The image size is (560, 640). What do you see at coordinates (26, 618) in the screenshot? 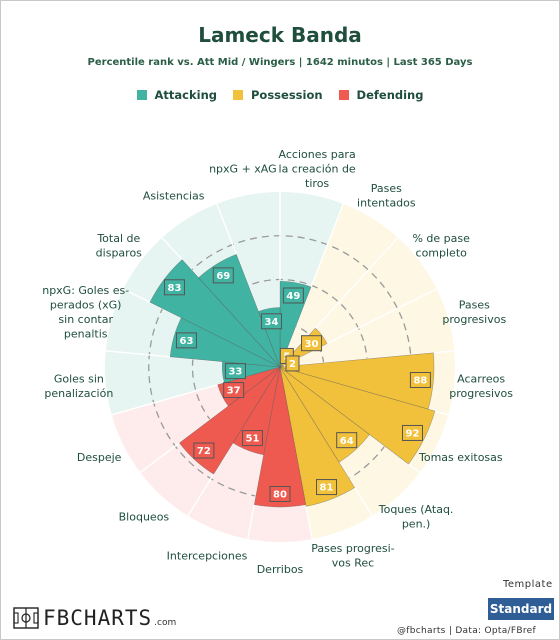
I see `pitch-icon` at bounding box center [26, 618].